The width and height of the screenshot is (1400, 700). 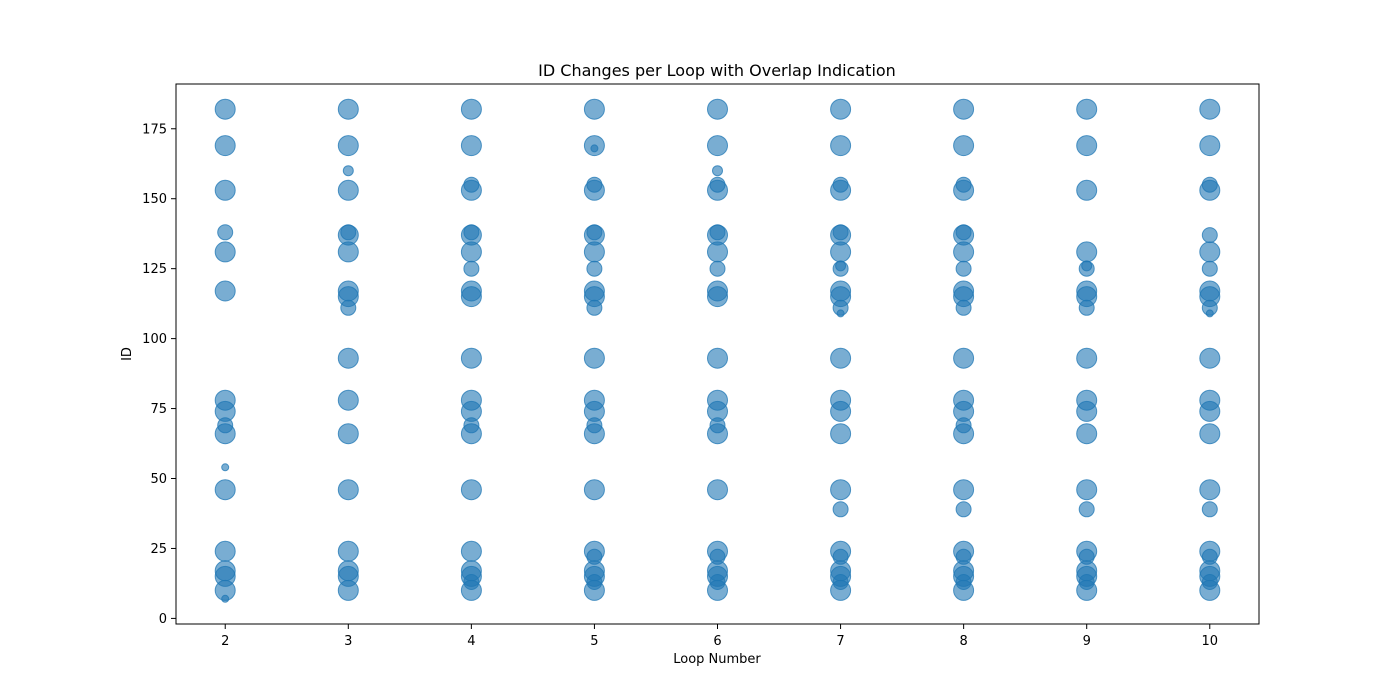 I want to click on x-axis-label: Loop Number, so click(x=717, y=659).